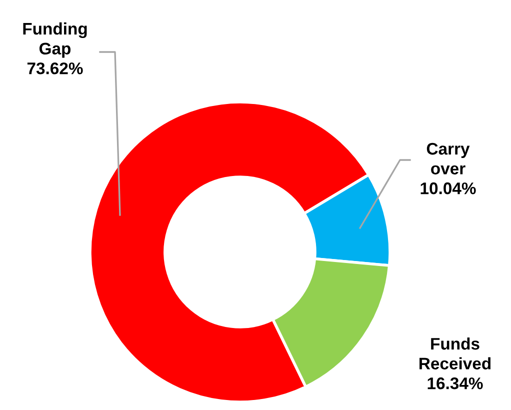 The height and width of the screenshot is (410, 511). I want to click on slice-label: Funds Received, so click(455, 353).